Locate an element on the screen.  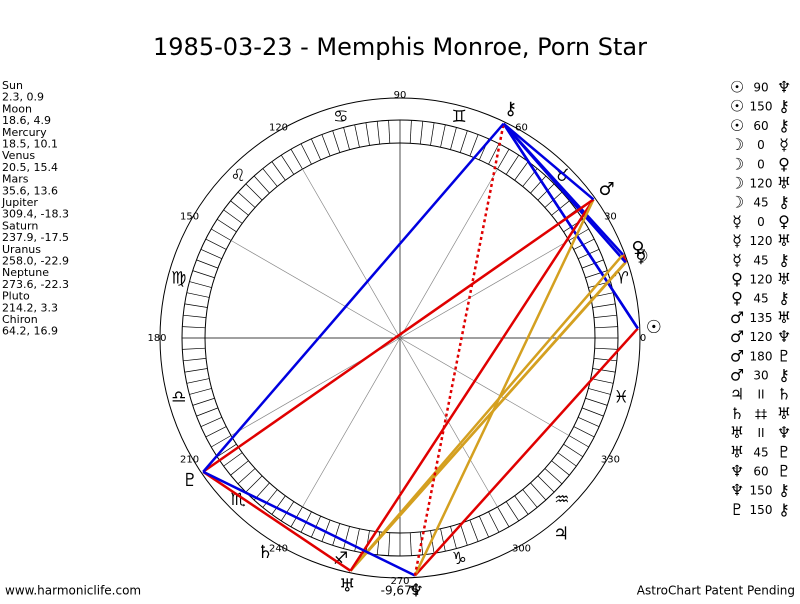
degree-label: 180 is located at coordinates (156, 338).